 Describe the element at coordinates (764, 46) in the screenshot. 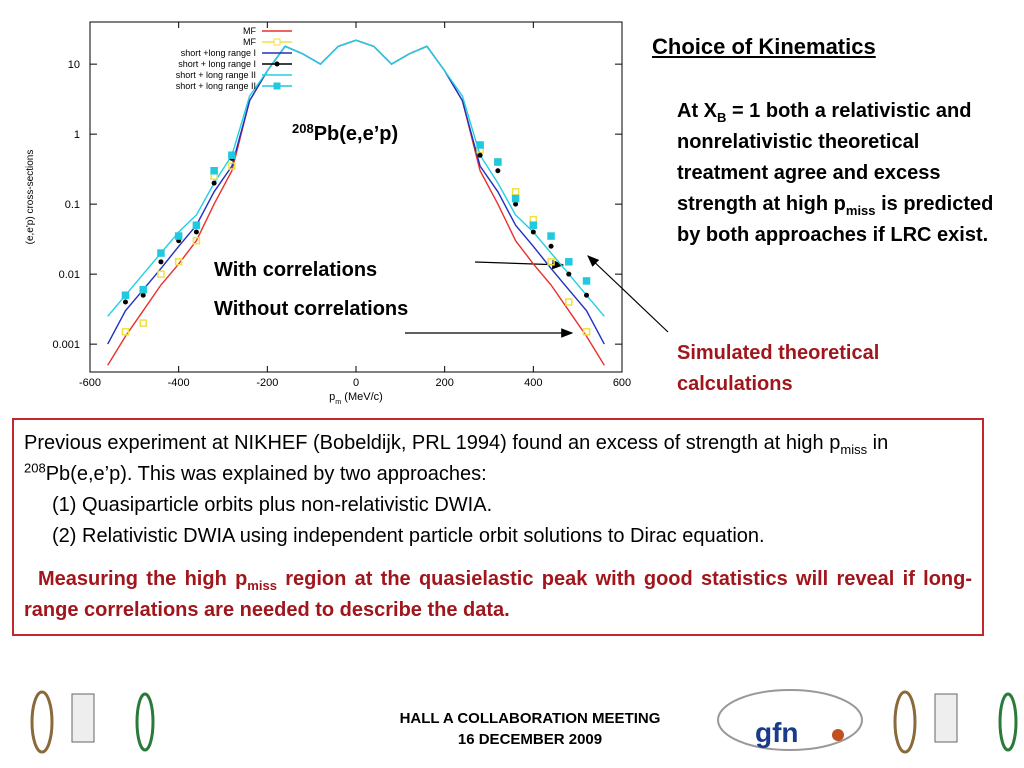

I see `heading: Choice of Kinematics` at that location.